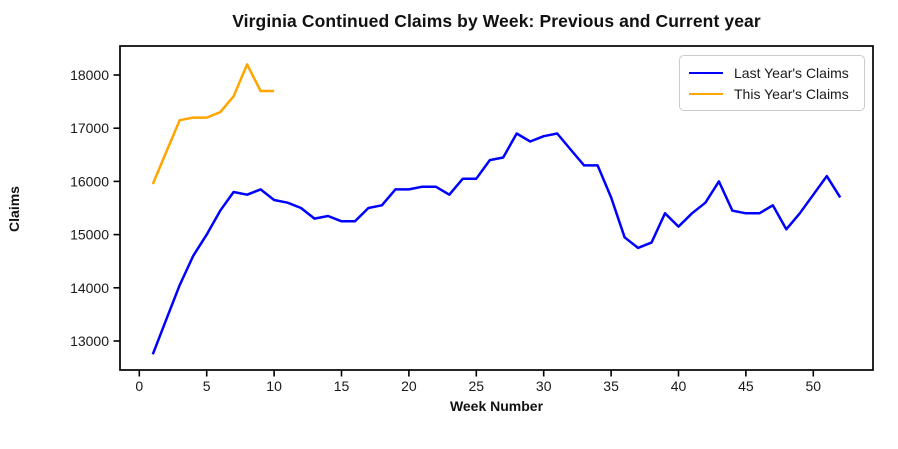  I want to click on x-axis-ticks: 0 5 10 15 20 25 30 35 40 45 50, so click(478, 382).